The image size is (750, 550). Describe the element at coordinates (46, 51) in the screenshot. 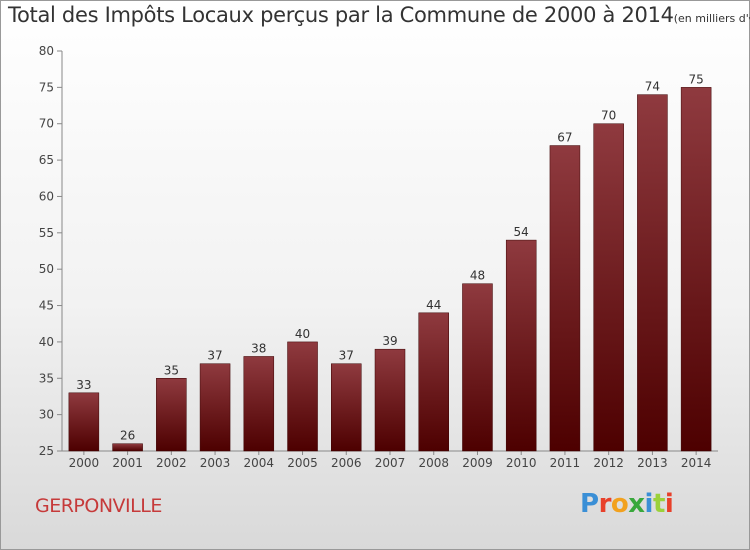

I see `y-tick-label: 80` at that location.